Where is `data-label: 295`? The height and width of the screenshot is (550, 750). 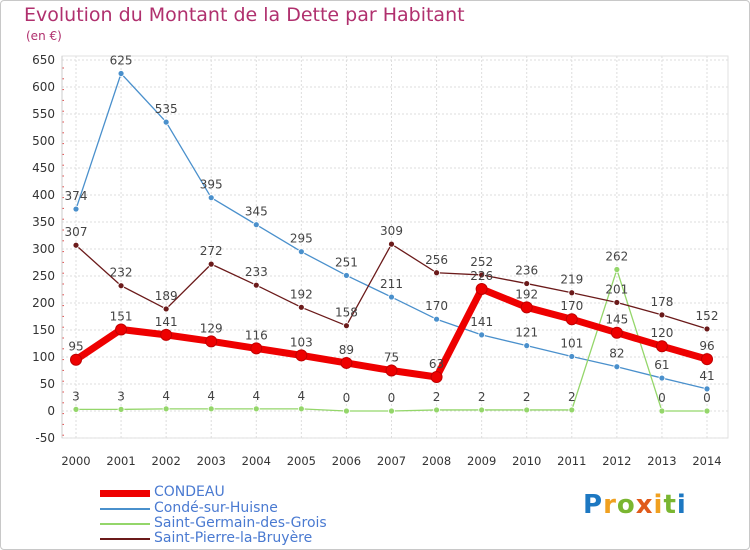
data-label: 295 is located at coordinates (301, 239).